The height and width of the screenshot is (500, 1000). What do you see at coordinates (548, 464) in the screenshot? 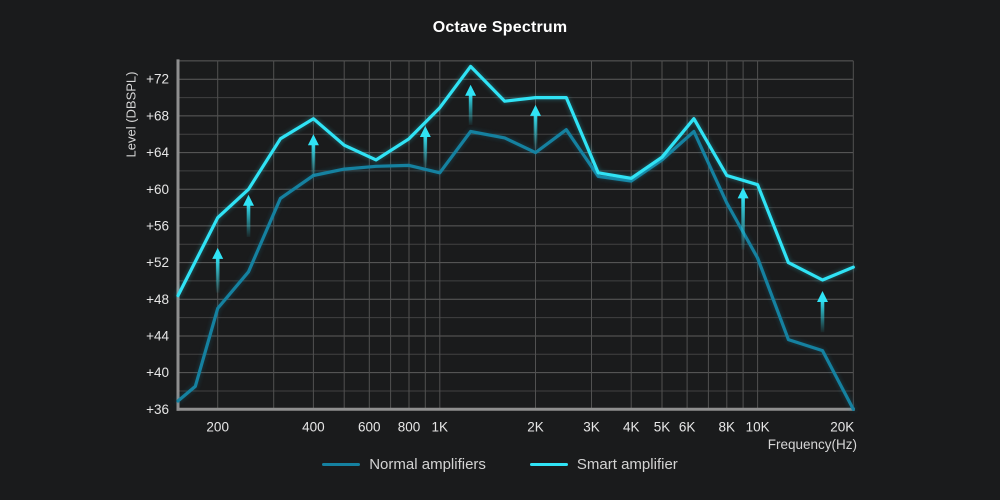
I see `legend-line-swatch-smart` at bounding box center [548, 464].